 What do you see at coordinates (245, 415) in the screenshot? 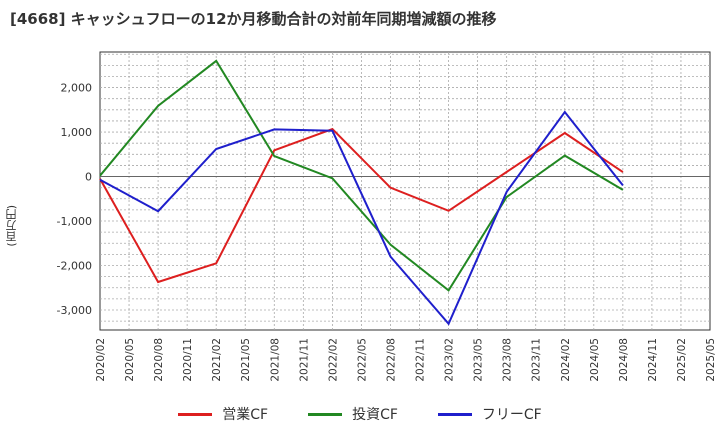
I see `legend-label-operating-cf: 営業CF` at bounding box center [245, 415].